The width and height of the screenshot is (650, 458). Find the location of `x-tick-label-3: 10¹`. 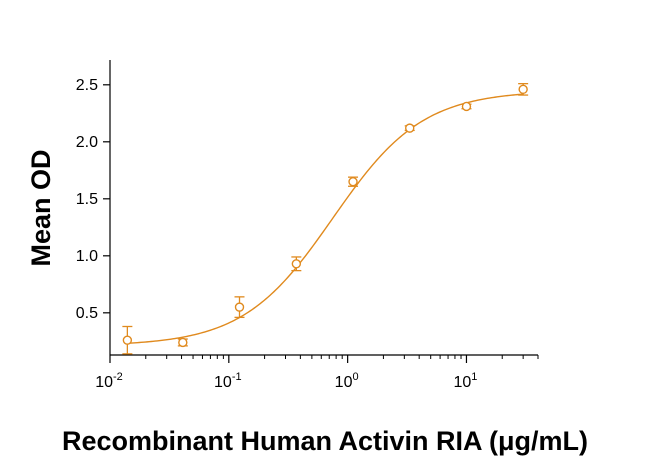

x-tick-label-3: 10¹ is located at coordinates (466, 381).